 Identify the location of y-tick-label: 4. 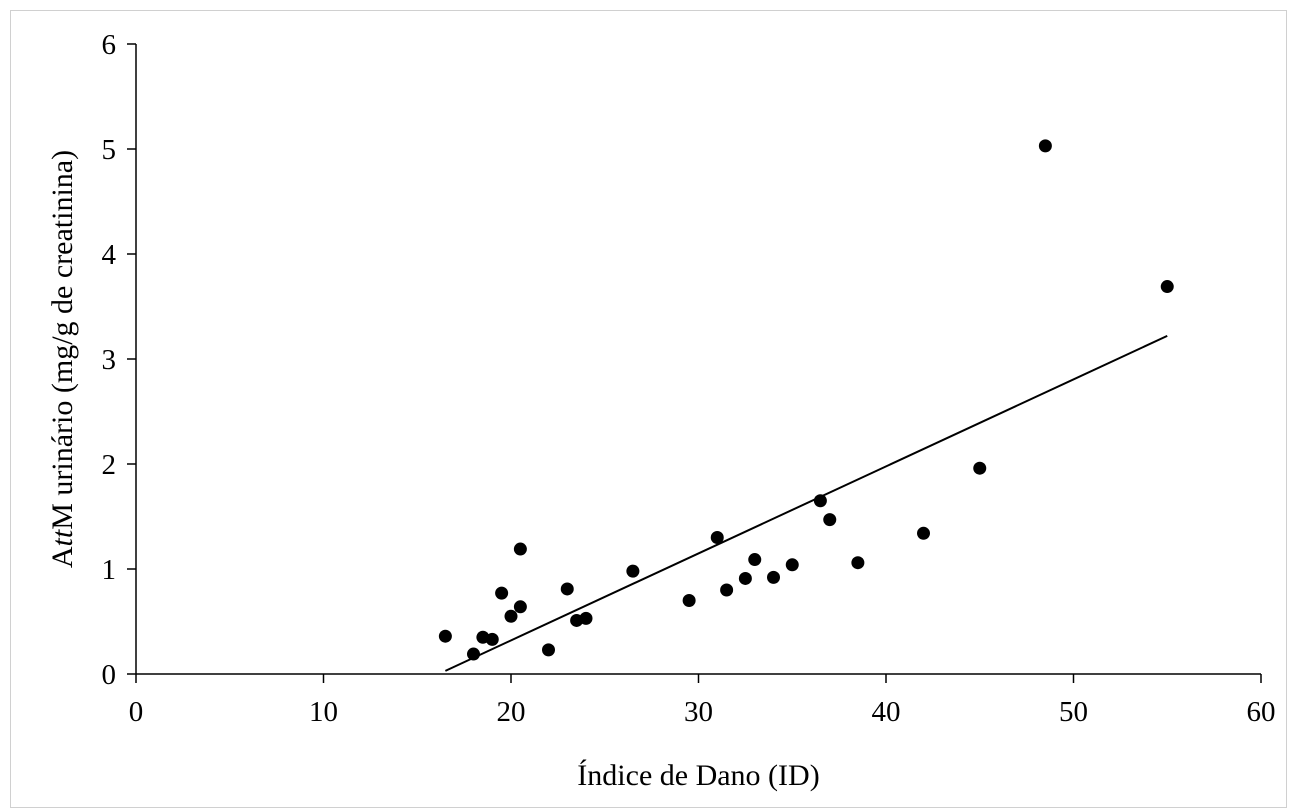
(109, 255).